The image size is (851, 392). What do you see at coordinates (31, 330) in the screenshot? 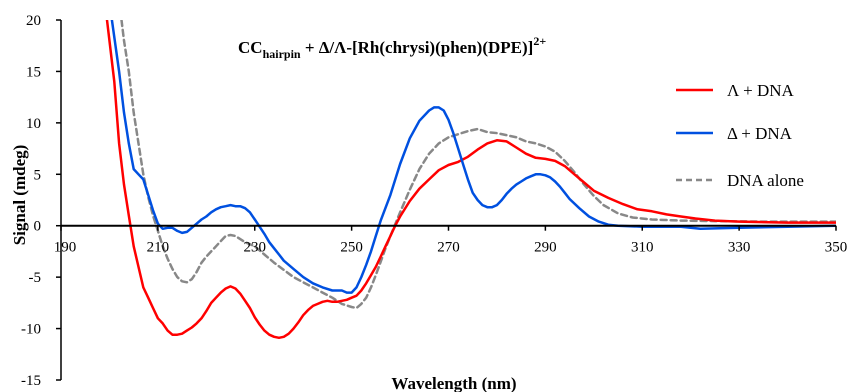
I see `y-tick-label: -10` at bounding box center [31, 330].